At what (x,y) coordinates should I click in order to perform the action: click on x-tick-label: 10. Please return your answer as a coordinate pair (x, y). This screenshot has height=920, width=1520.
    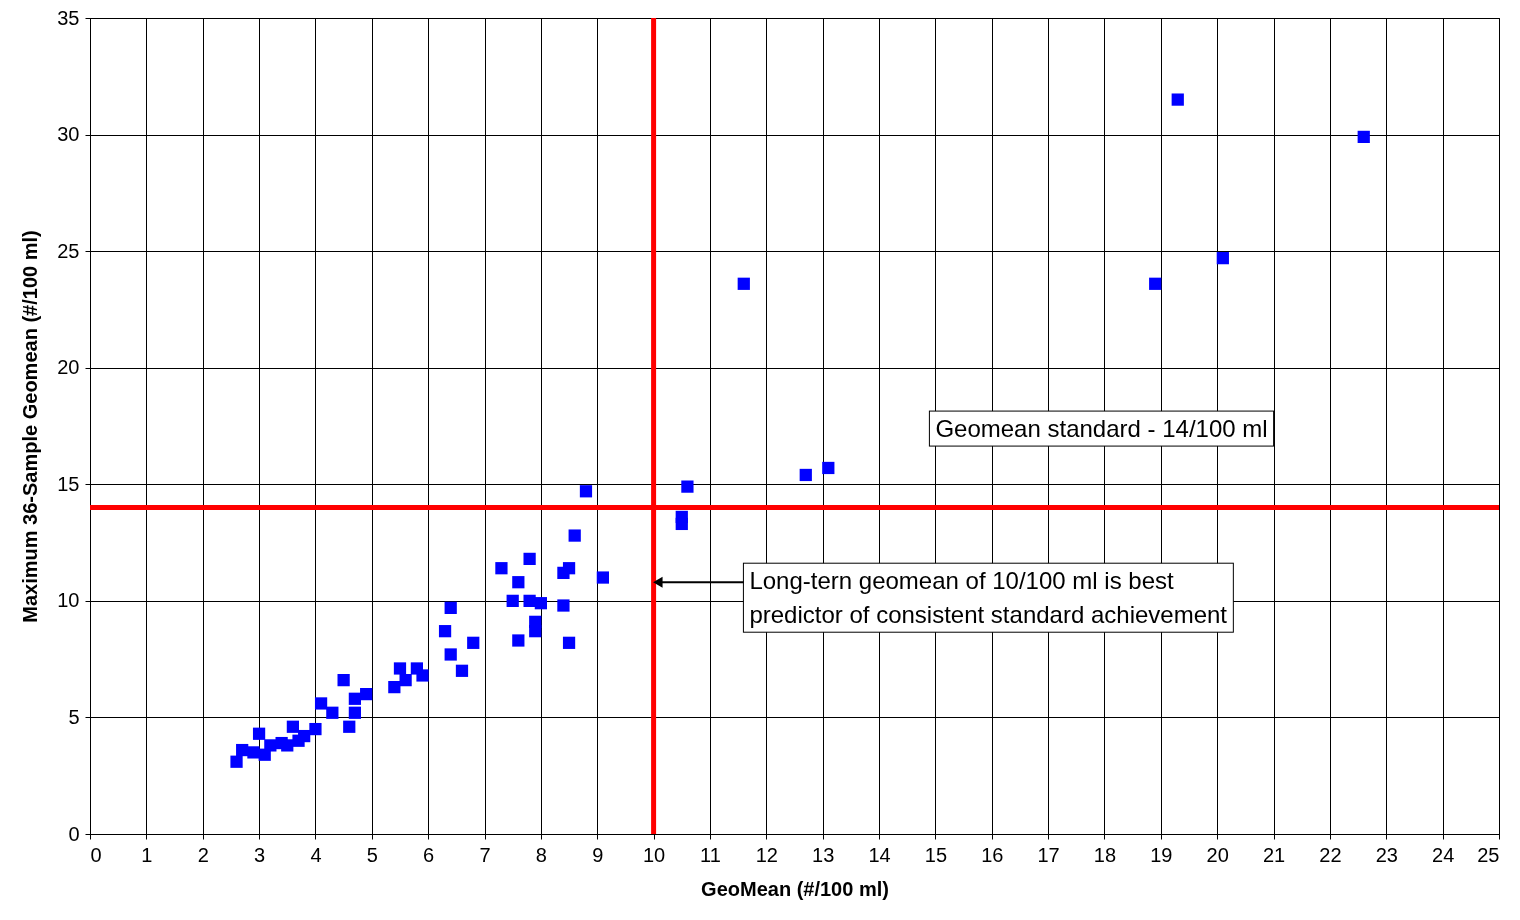
    Looking at the image, I should click on (654, 854).